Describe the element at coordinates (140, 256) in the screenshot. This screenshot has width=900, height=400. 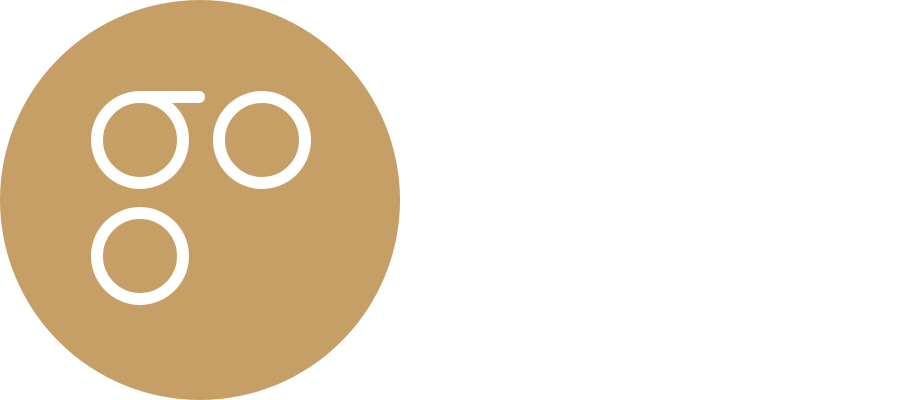
I see `letter-o-bottom-left` at that location.